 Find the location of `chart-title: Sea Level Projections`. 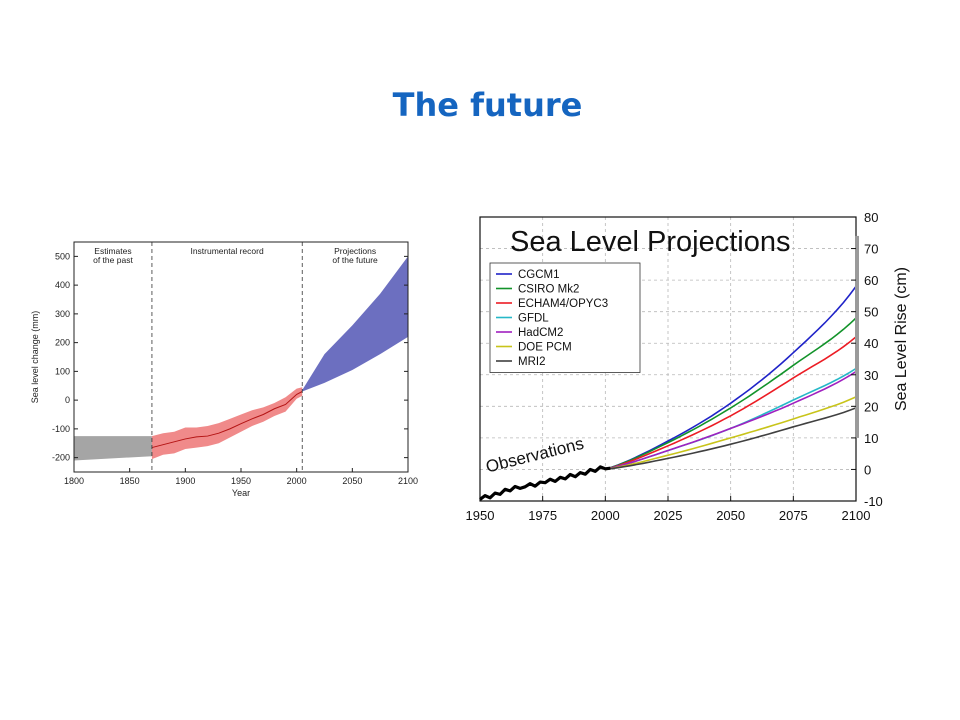

chart-title: Sea Level Projections is located at coordinates (650, 242).